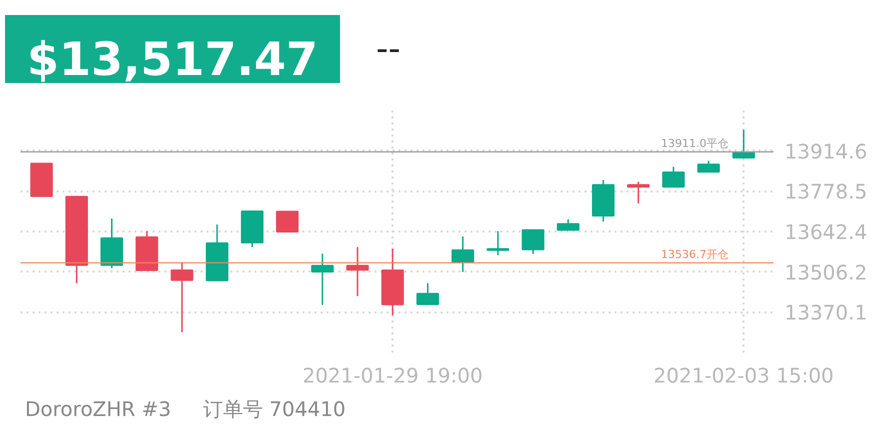  Describe the element at coordinates (695, 254) in the screenshot. I see `ref-line-label: 13536.7开仓` at that location.